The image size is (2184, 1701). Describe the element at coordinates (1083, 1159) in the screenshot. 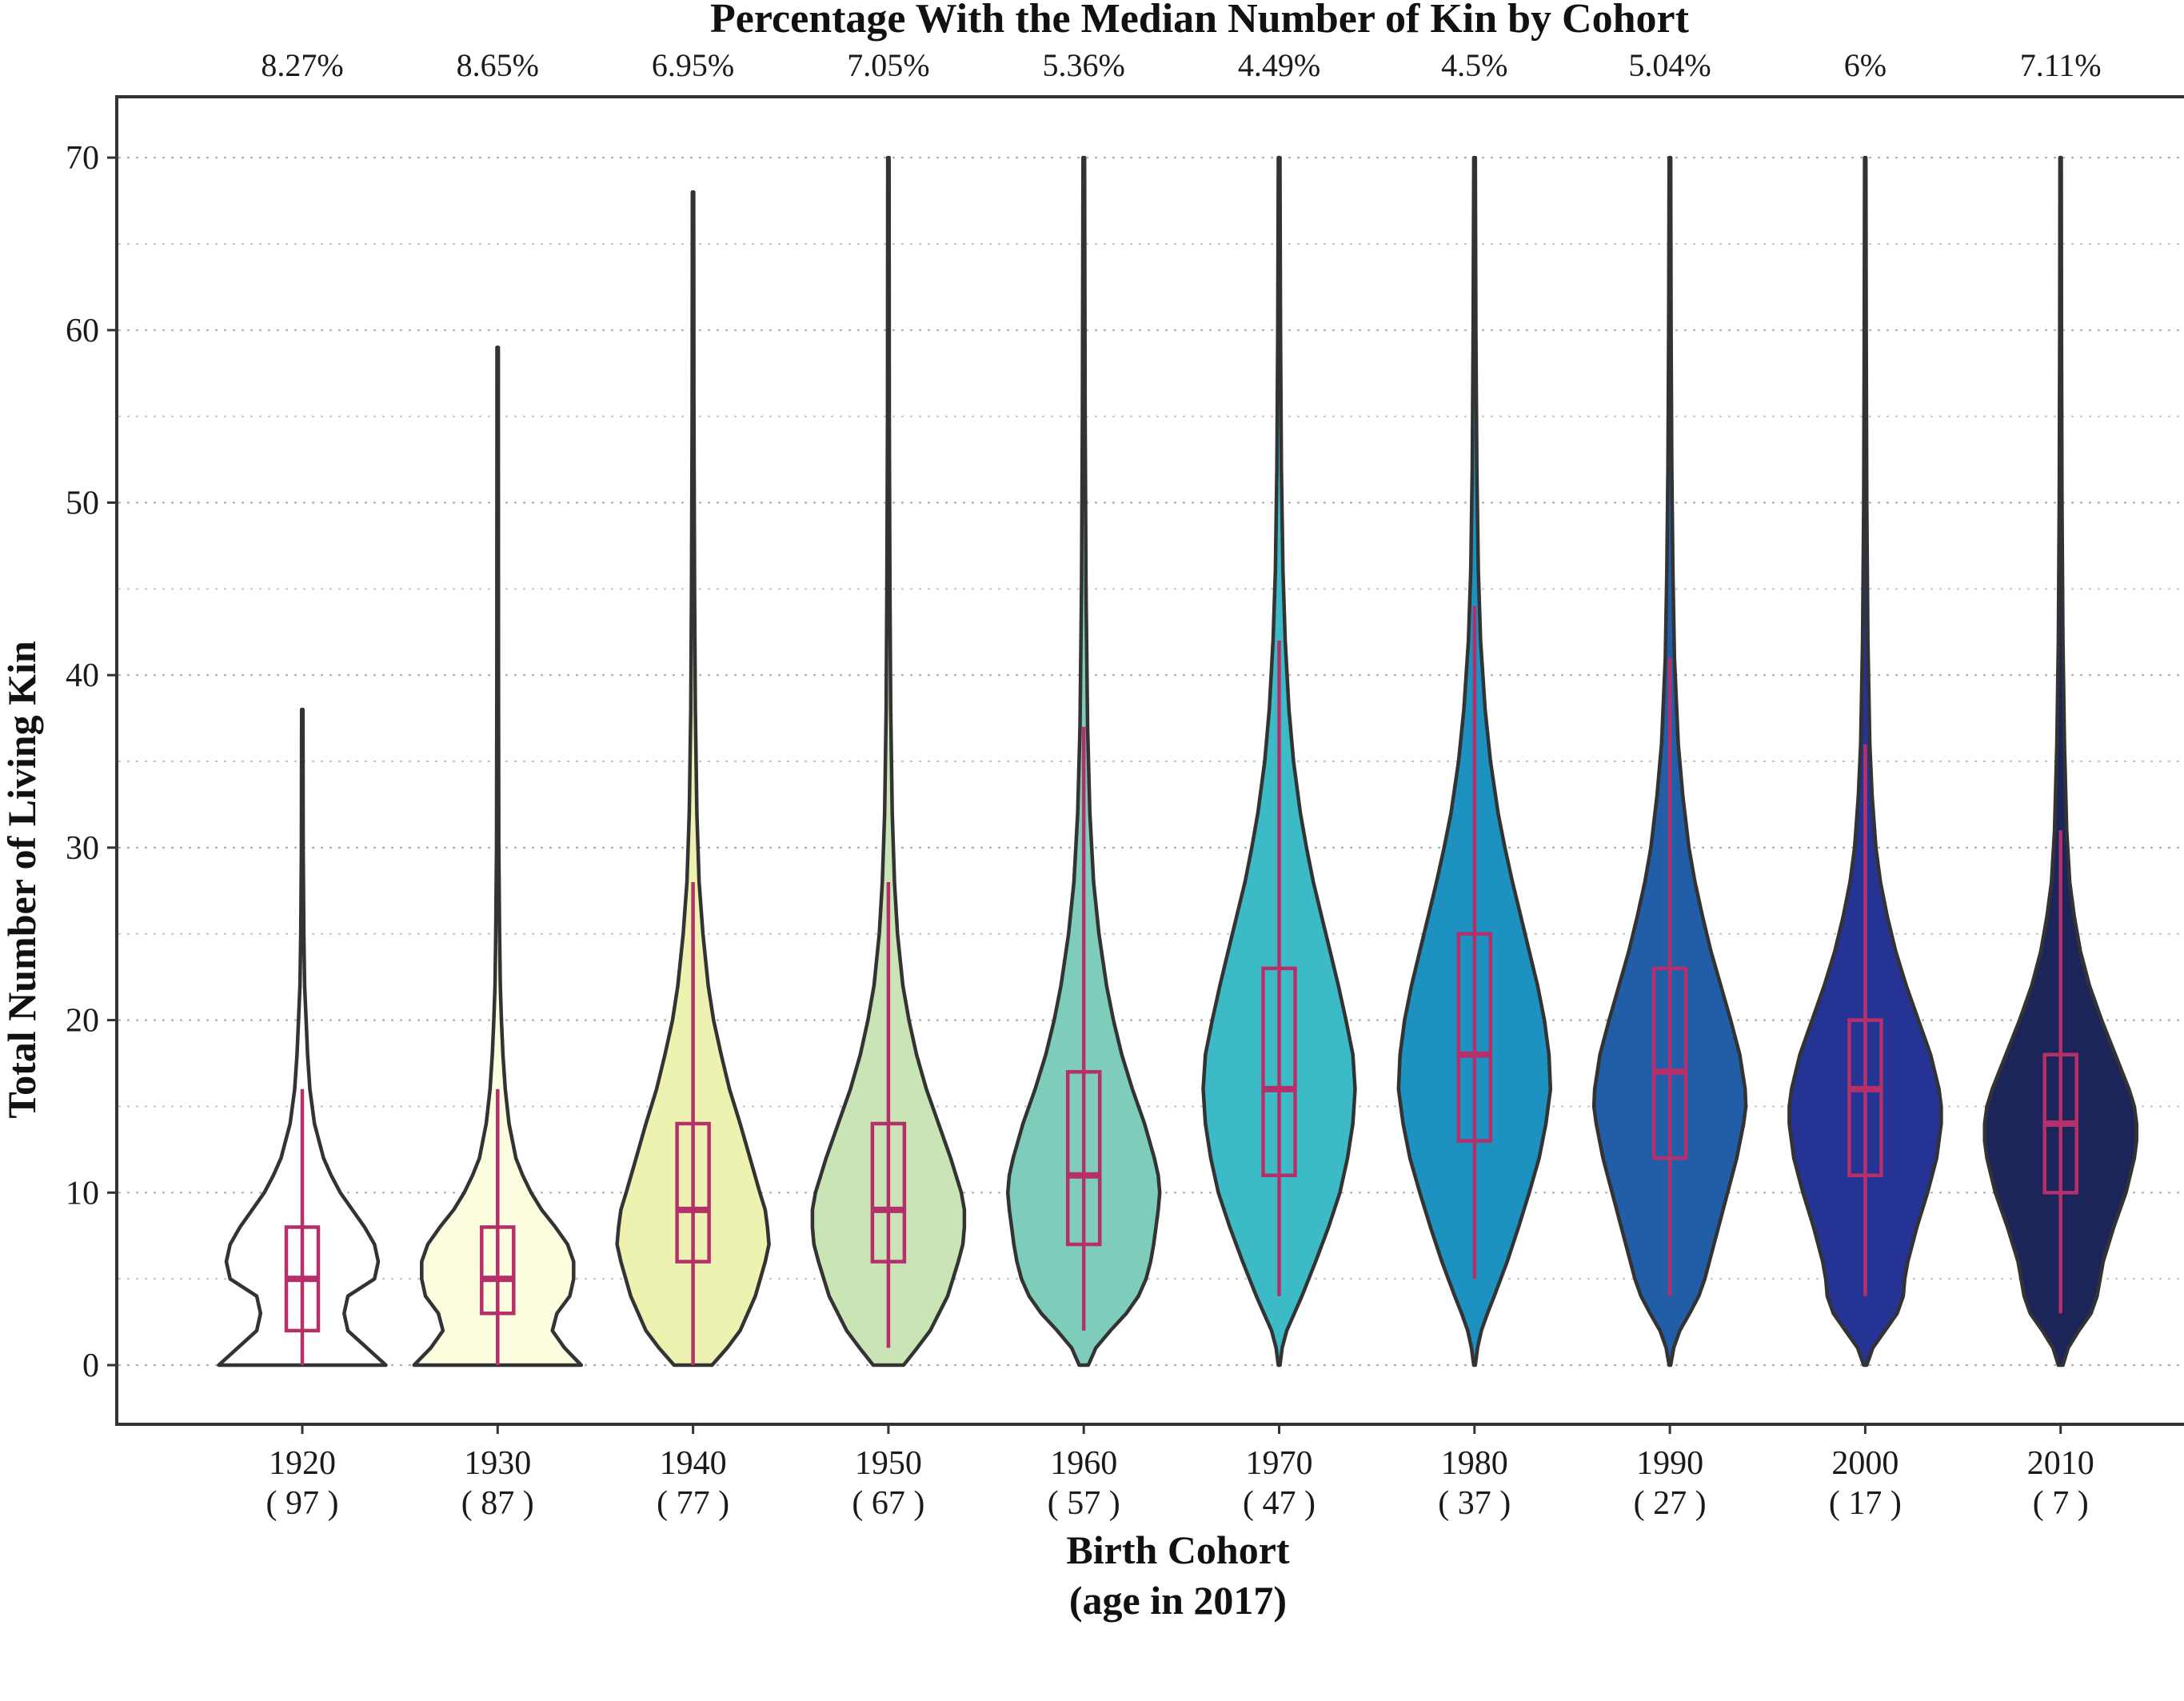

I see `iqr-box-1960` at that location.